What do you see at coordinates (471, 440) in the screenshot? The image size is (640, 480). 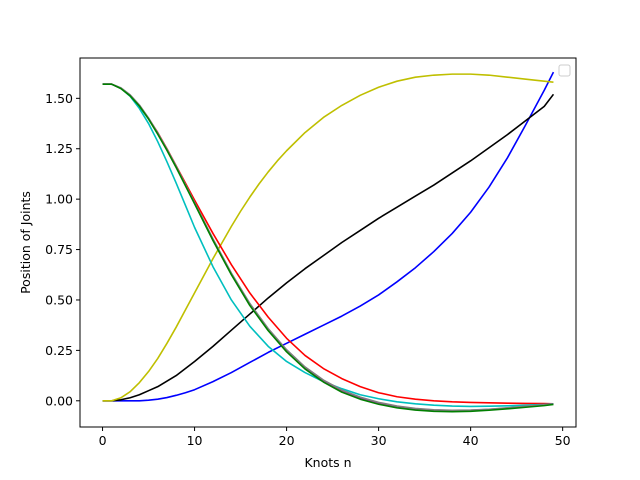 I see `x-tick-label-4: 40` at bounding box center [471, 440].